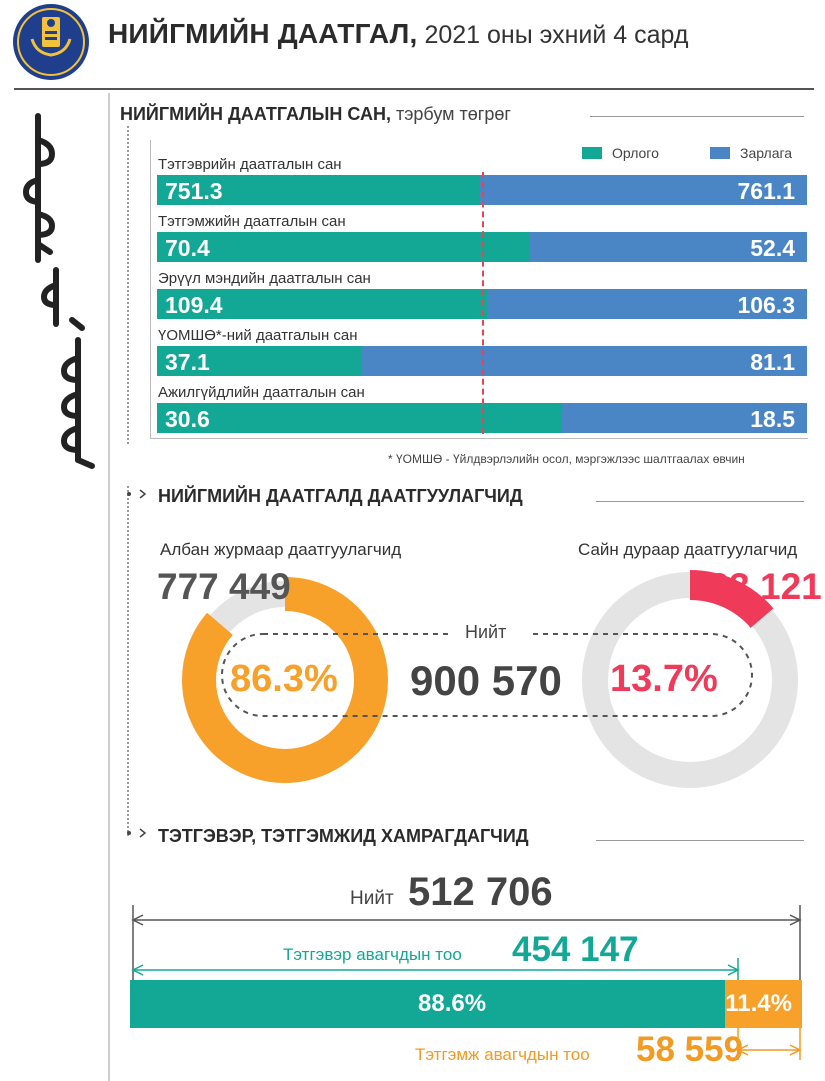  I want to click on income-value-label: 30.6, so click(187, 419).